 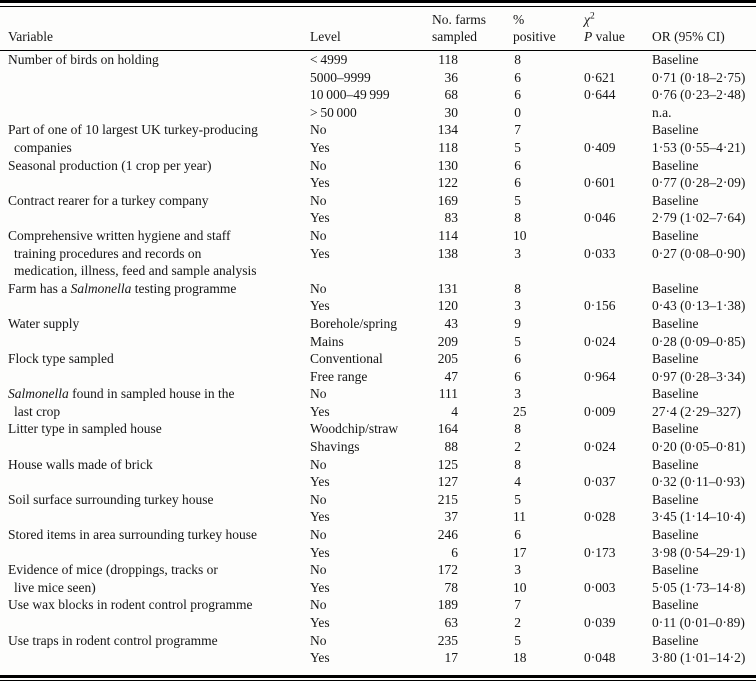 What do you see at coordinates (459, 19) in the screenshot?
I see `col-header-farms-line1: No. farms` at bounding box center [459, 19].